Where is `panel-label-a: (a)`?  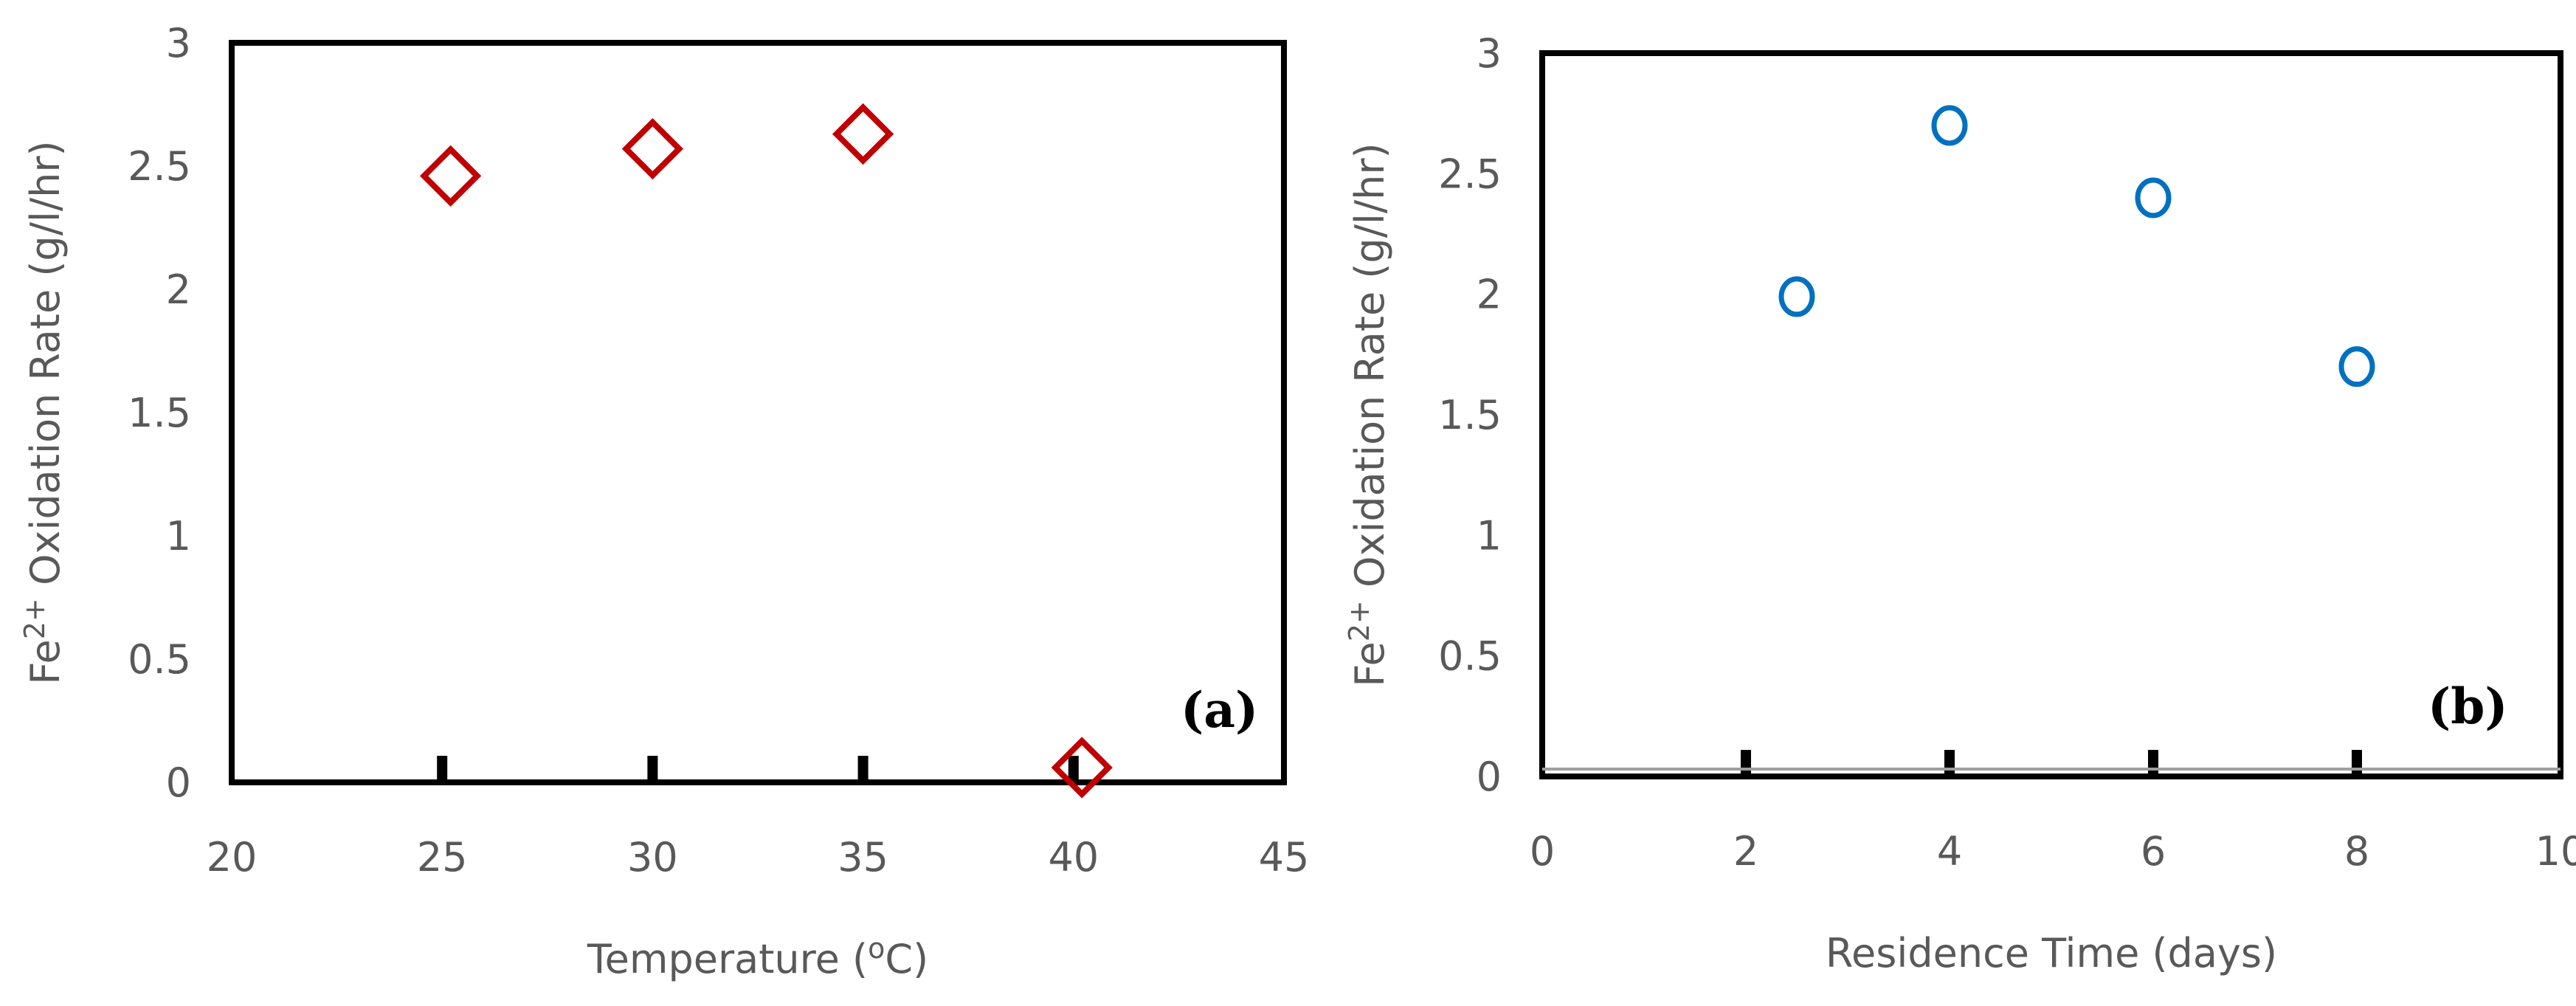
panel-label-a: (a) is located at coordinates (1219, 710).